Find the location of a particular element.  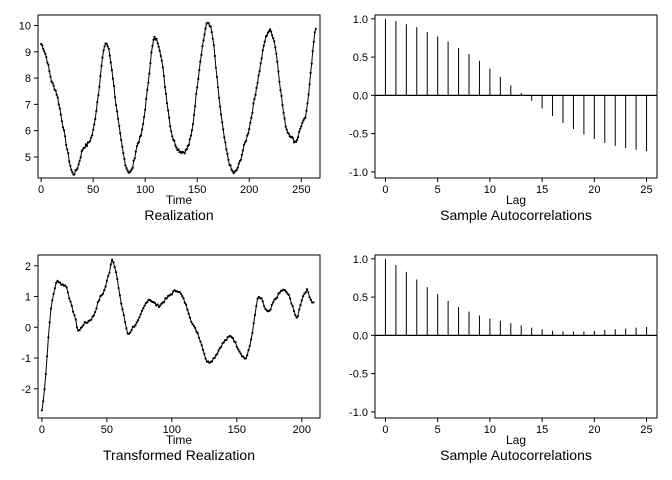

x-tick-label: 20 is located at coordinates (594, 190).